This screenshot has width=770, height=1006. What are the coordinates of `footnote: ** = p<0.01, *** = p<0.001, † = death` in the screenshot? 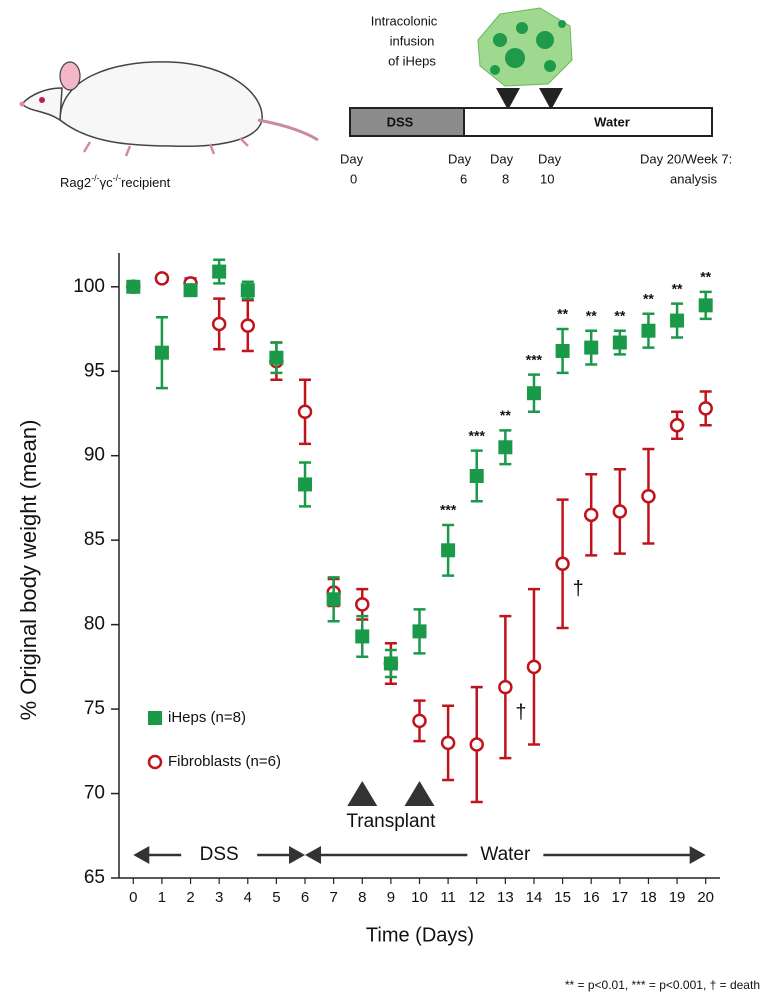 It's located at (662, 985).